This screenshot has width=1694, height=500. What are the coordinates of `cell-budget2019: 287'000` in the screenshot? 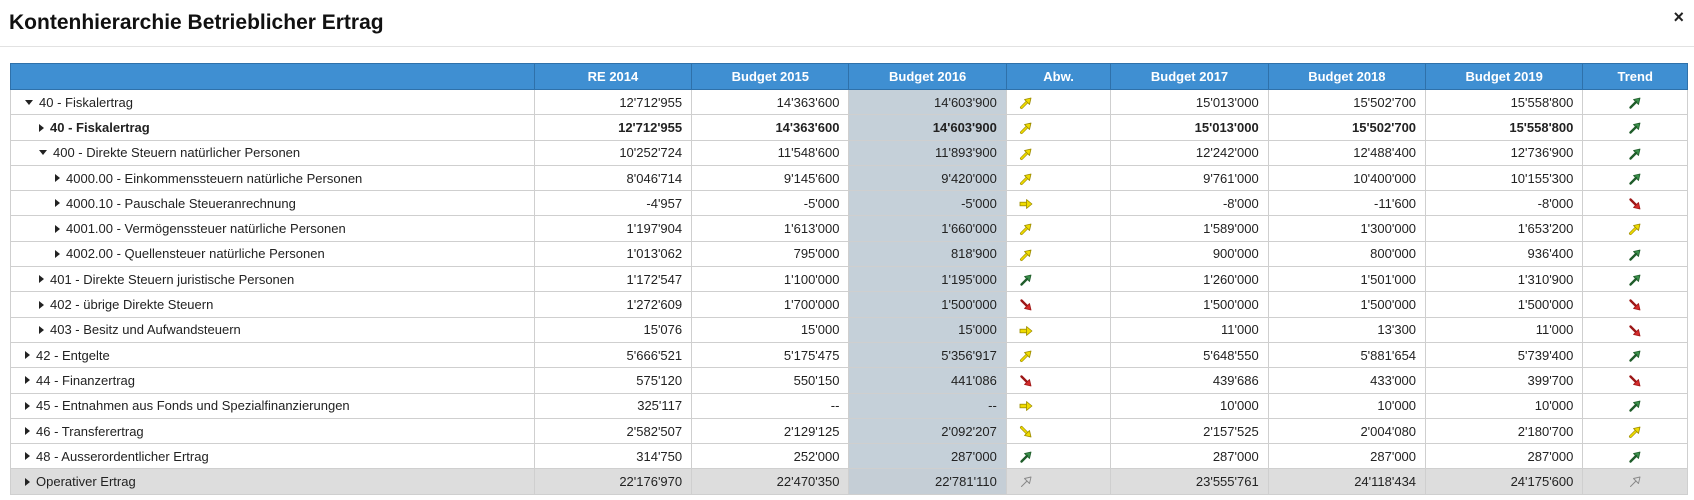 It's located at (1504, 456).